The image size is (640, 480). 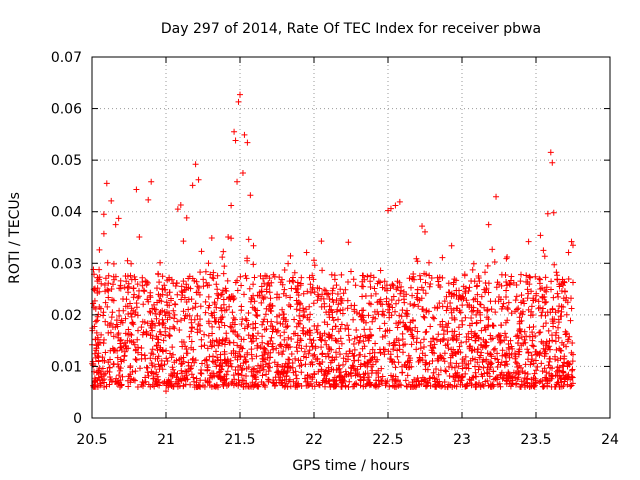 I want to click on y-tick-label: 0.07, so click(x=66, y=58).